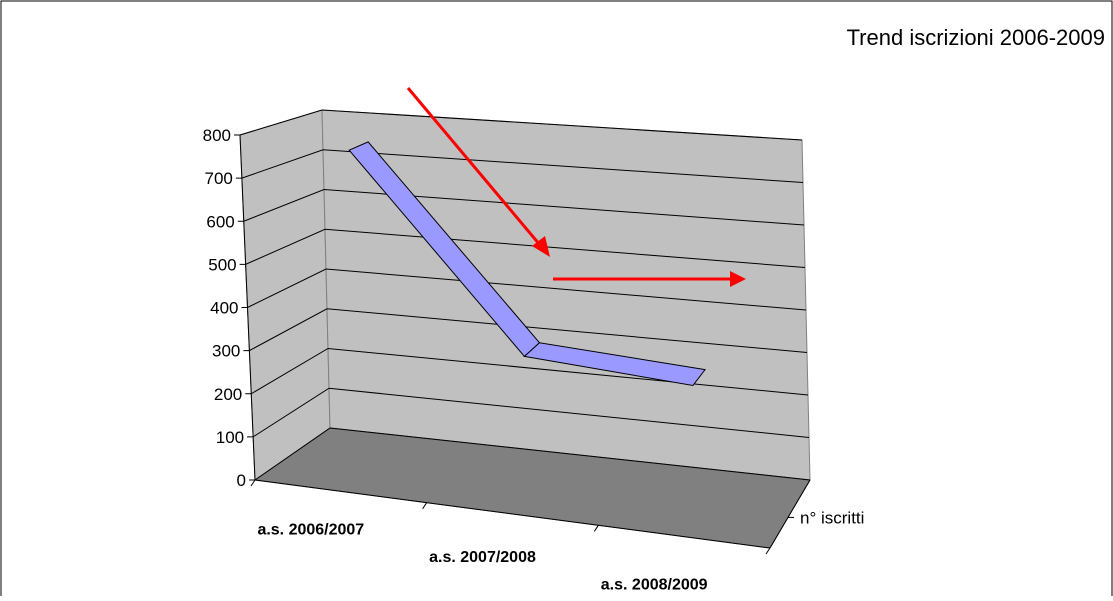  Describe the element at coordinates (614, 364) in the screenshot. I see `ribbon-segment` at that location.